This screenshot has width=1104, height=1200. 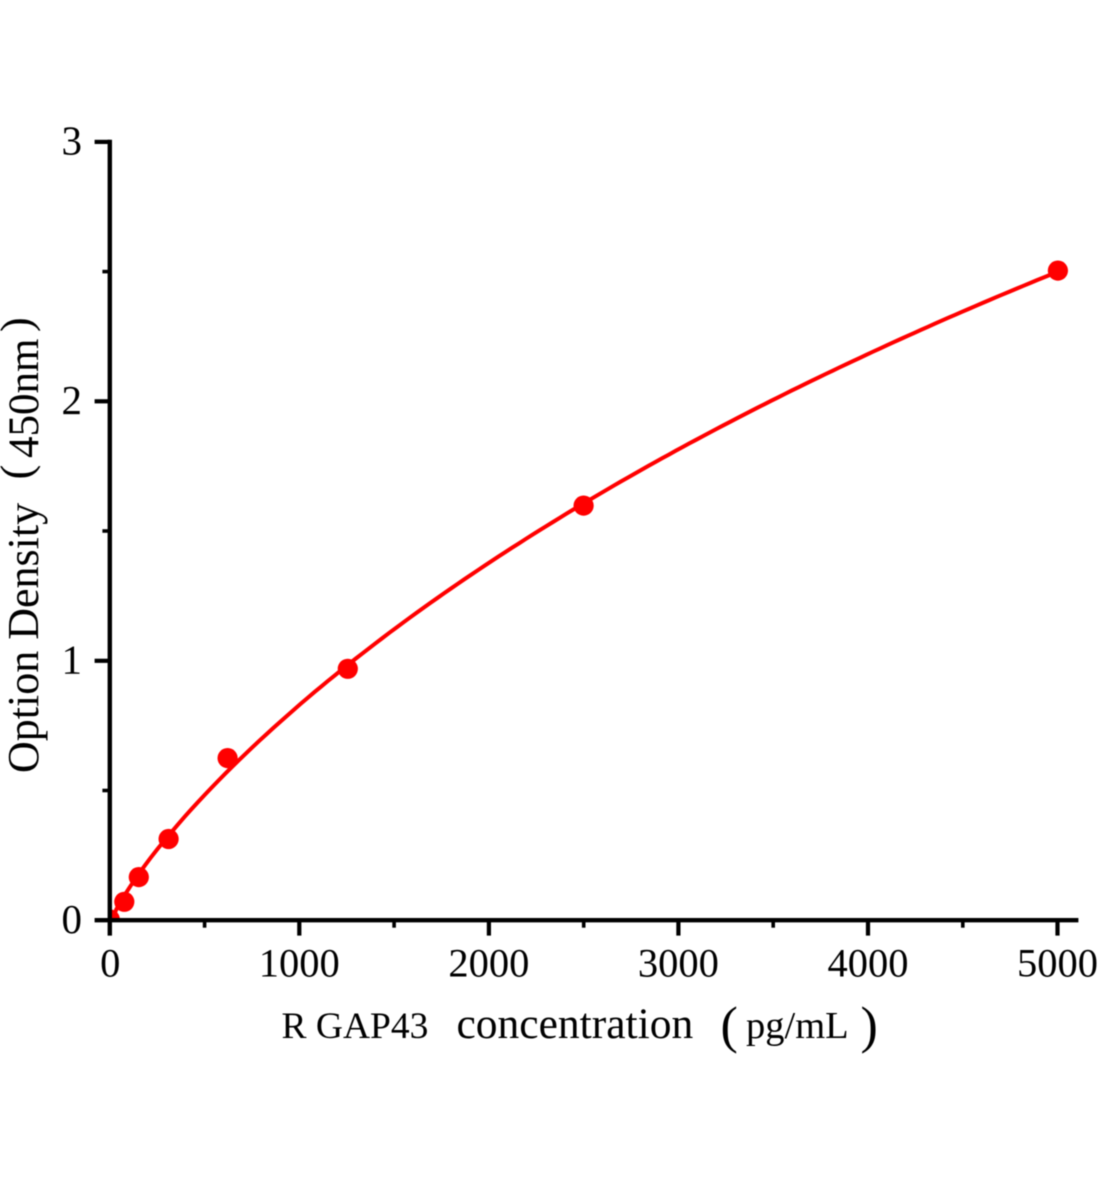 I want to click on svg-text: 4000, so click(x=868, y=962).